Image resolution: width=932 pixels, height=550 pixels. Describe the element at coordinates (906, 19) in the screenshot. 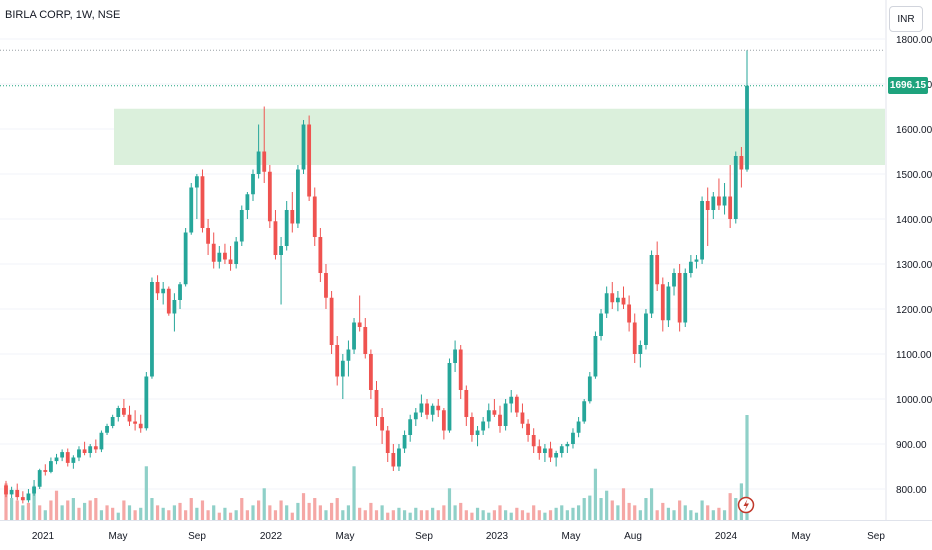

I see `currency-button: INR` at that location.